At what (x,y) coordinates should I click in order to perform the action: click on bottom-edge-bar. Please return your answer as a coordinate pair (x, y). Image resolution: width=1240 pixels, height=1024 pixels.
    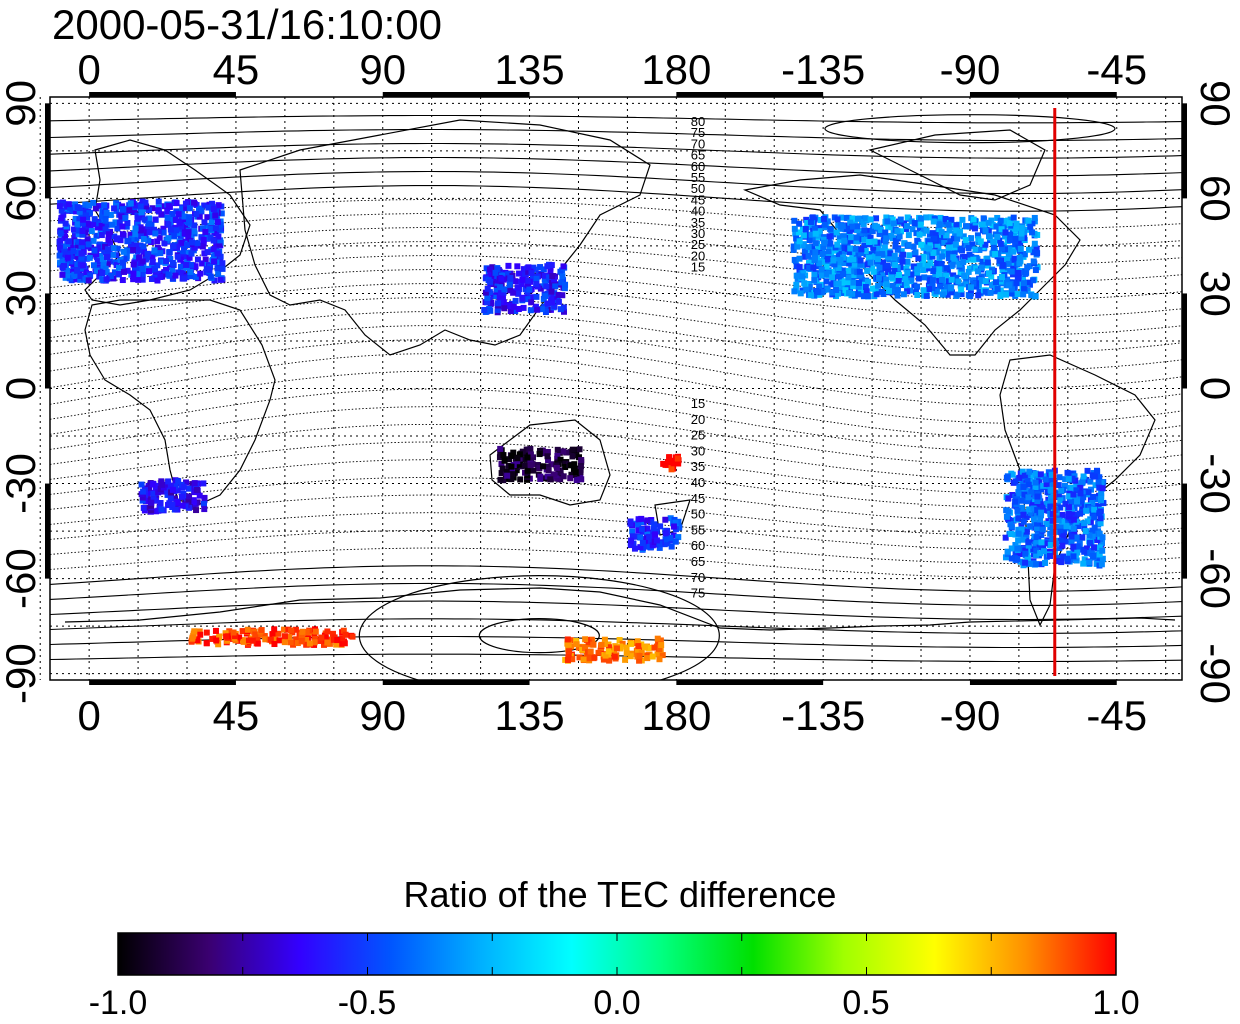
    Looking at the image, I should click on (1043, 682).